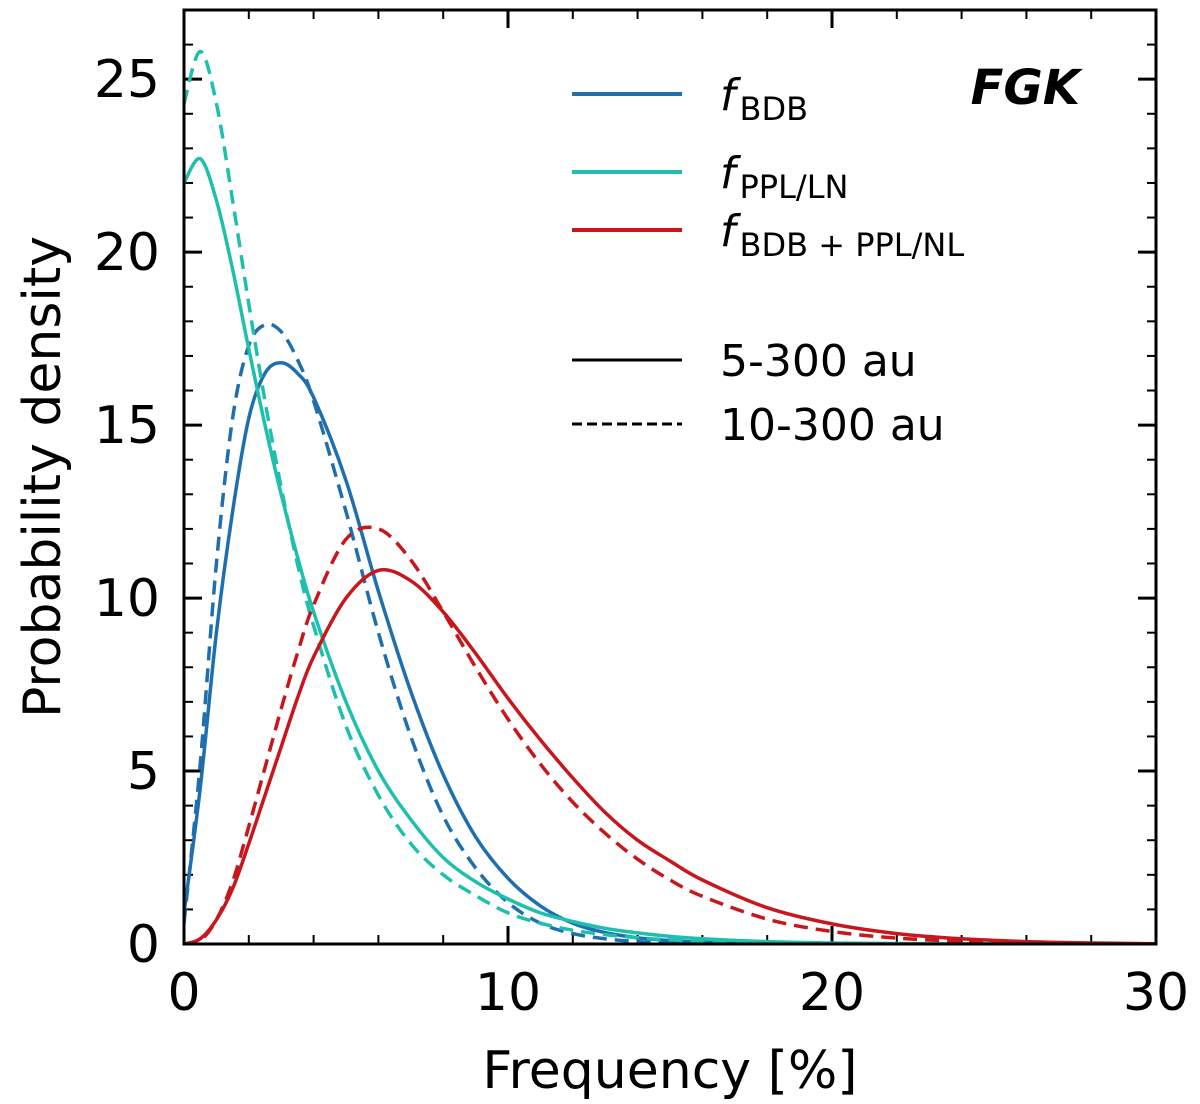 The height and width of the screenshot is (1104, 1200). Describe the element at coordinates (842, 235) in the screenshot. I see `legend-label: f BDB + PPL/NL` at that location.